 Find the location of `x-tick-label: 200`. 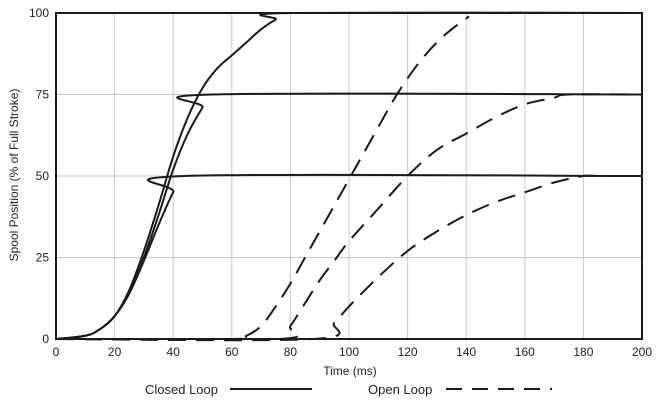

x-tick-label: 200 is located at coordinates (642, 352).